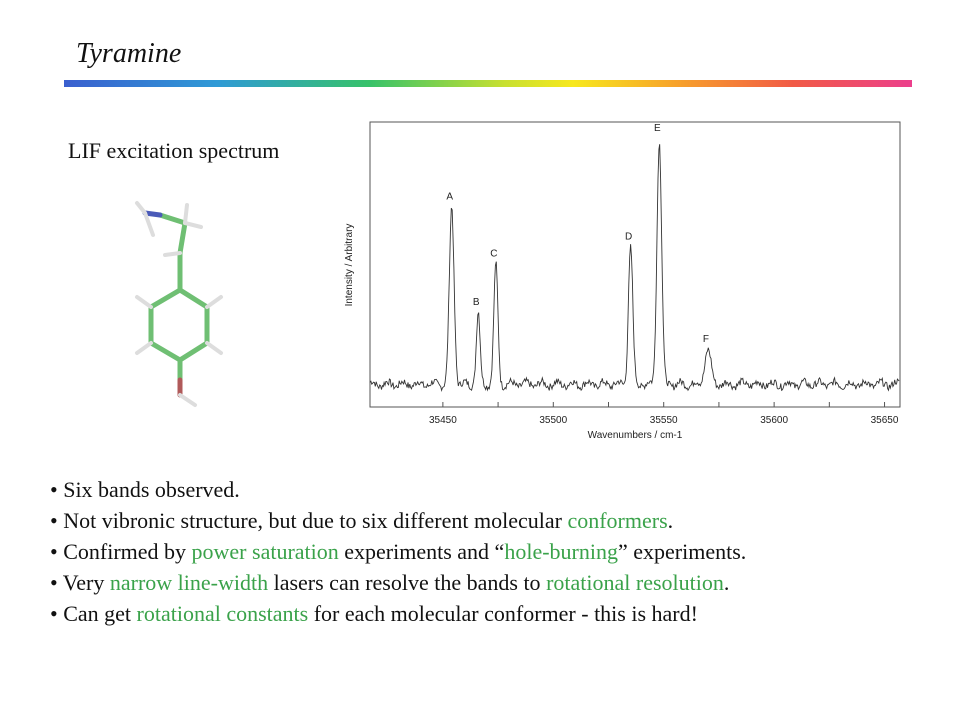 The height and width of the screenshot is (720, 960). Describe the element at coordinates (145, 489) in the screenshot. I see `bullet-text: • Six bands observed.` at that location.